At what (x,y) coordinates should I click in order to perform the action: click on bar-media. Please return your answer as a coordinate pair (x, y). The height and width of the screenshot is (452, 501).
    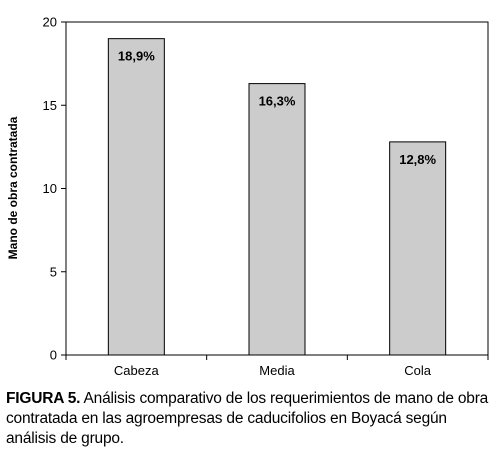
    Looking at the image, I should click on (277, 219).